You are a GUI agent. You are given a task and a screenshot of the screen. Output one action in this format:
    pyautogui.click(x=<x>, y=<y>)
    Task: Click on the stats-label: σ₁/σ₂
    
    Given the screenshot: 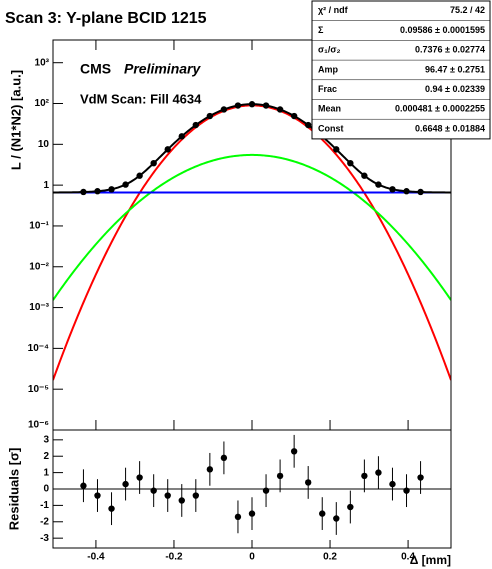 What is the action you would take?
    pyautogui.click(x=329, y=50)
    